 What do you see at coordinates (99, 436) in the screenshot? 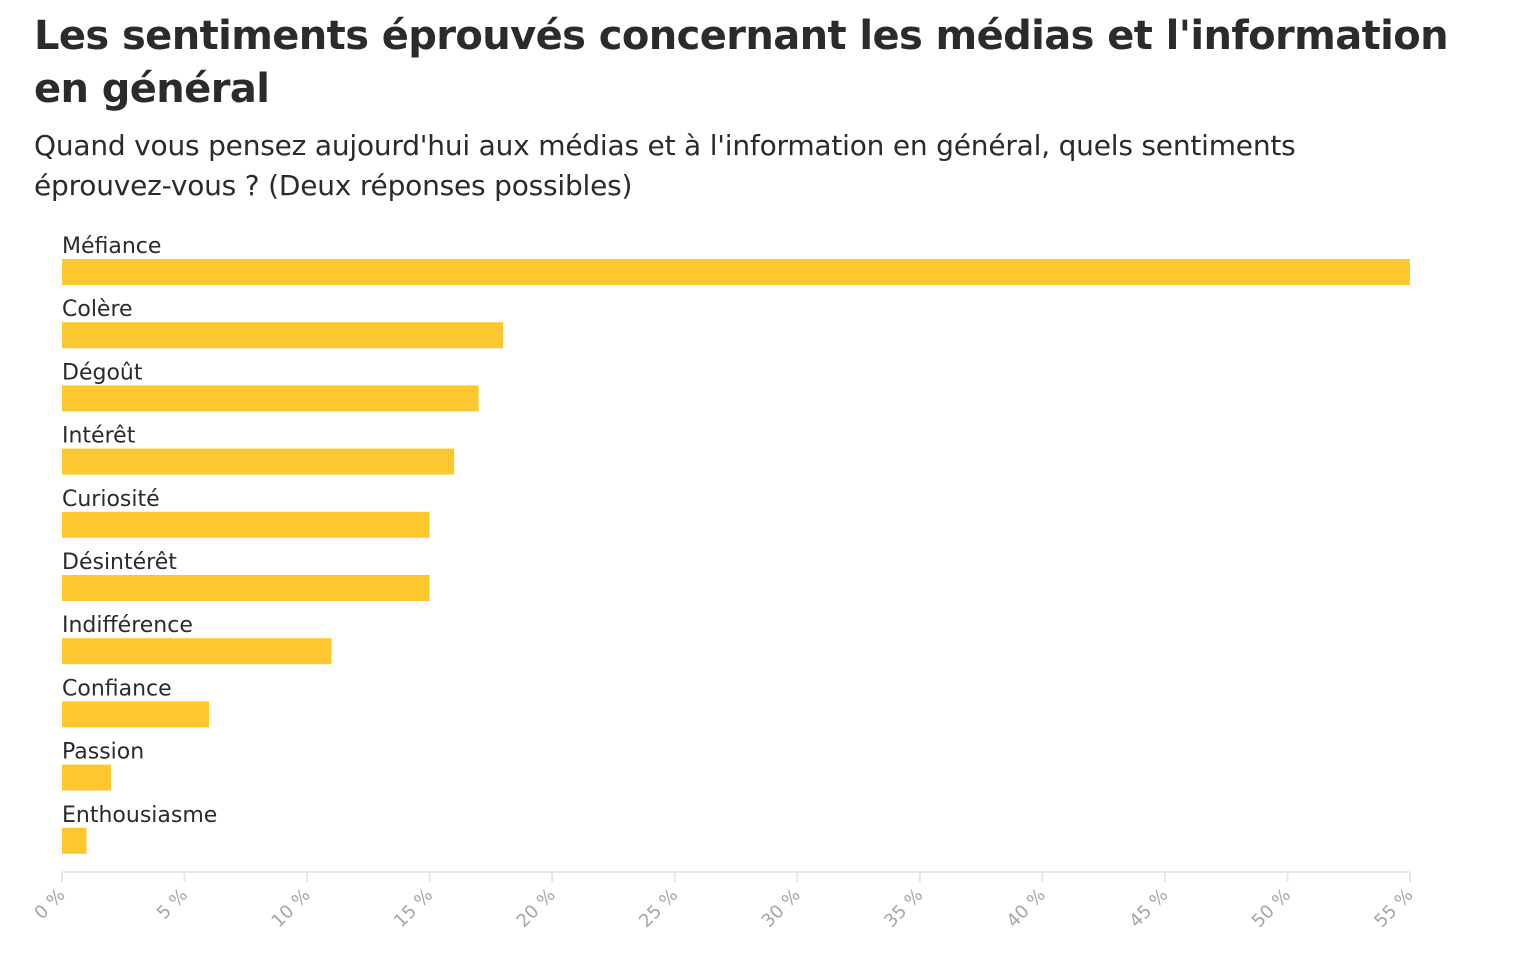
I see `category-label-interet: Intérêt` at bounding box center [99, 436].